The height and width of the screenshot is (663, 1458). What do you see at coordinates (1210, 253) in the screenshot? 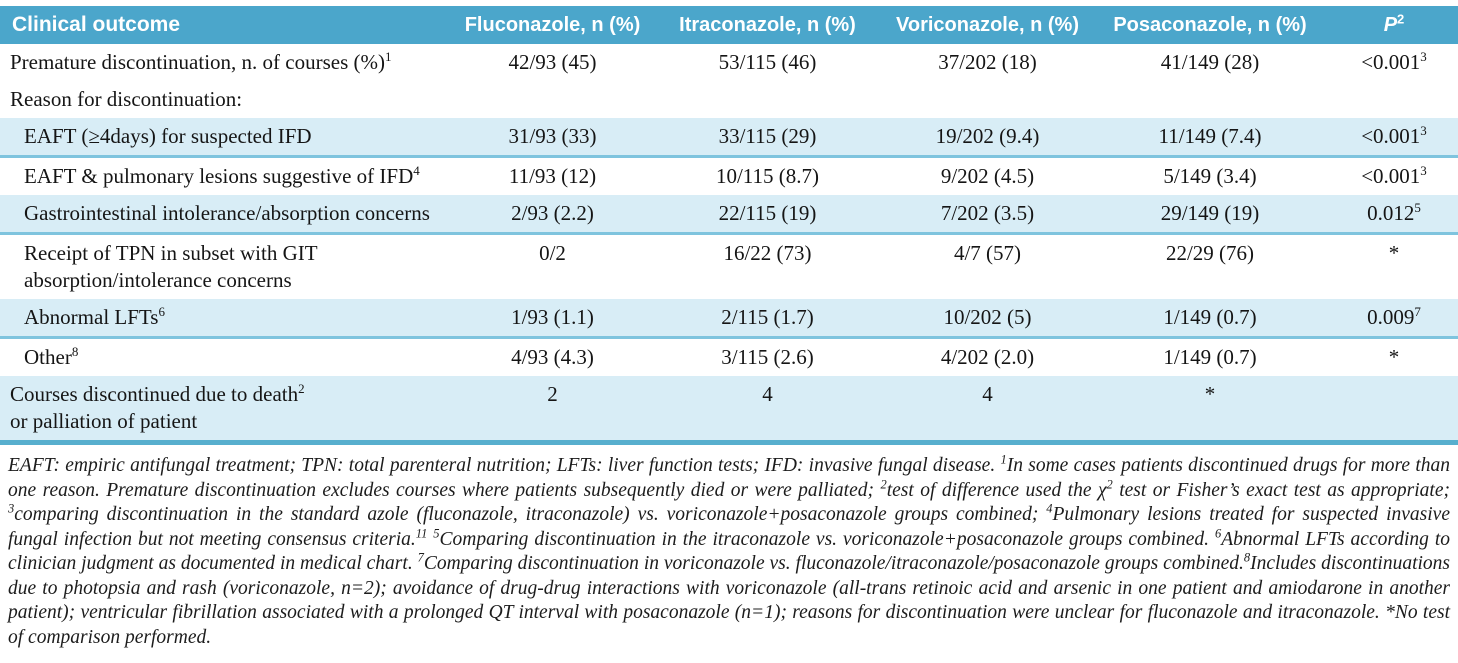
I see `data-cell: 22/29 (76)` at bounding box center [1210, 253].